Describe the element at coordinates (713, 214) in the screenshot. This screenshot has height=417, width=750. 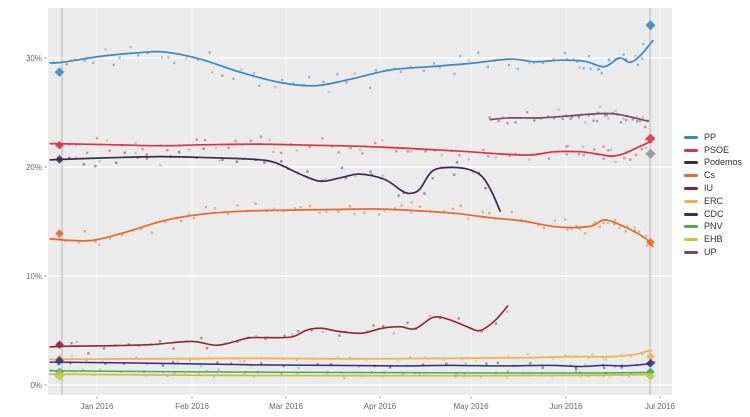
I see `legend-item-CDC: CDC` at that location.